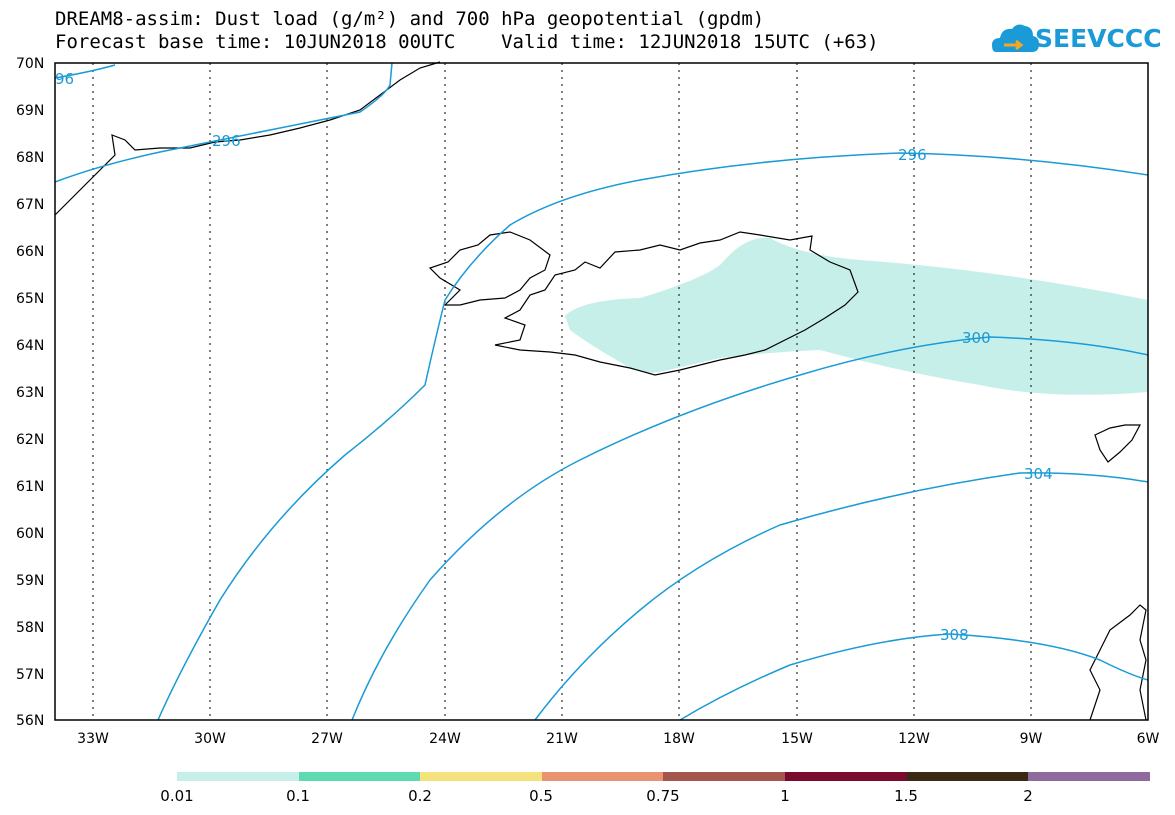 The width and height of the screenshot is (1175, 815). I want to click on lat-label: 60N, so click(30, 534).